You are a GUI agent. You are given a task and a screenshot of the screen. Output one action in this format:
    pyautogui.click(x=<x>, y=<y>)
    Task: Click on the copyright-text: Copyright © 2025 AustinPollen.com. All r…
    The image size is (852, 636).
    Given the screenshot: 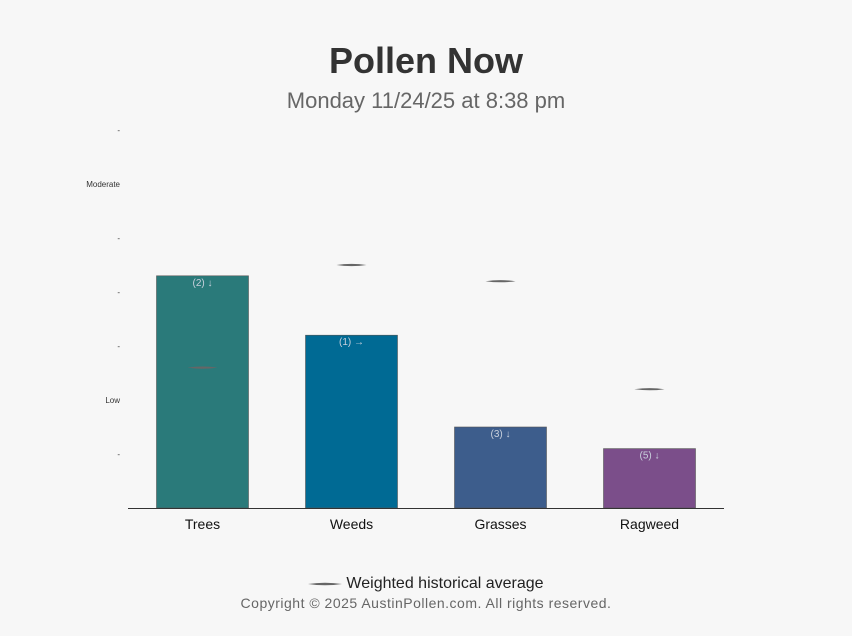 What is the action you would take?
    pyautogui.click(x=426, y=603)
    